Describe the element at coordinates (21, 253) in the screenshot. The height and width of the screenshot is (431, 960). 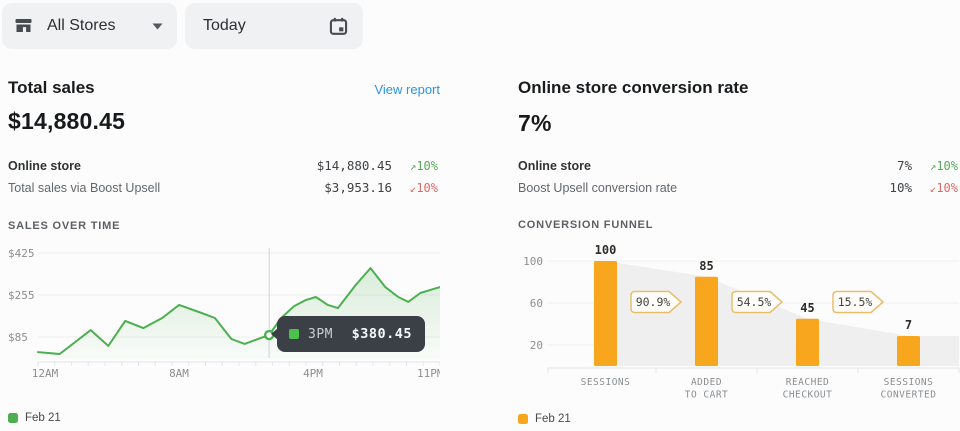
I see `svg-text: $425` at that location.